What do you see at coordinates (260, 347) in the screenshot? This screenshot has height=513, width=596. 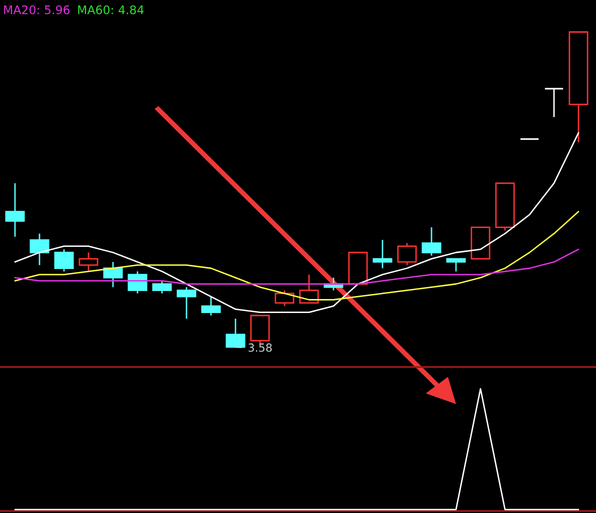 I see `annotation: 3.58` at bounding box center [260, 347].